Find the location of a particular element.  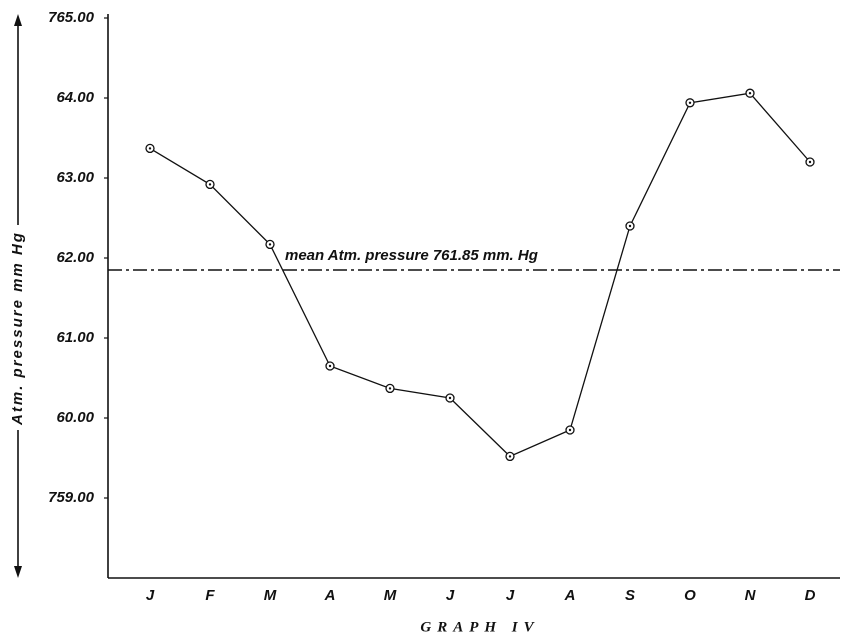

x-tick-label: S is located at coordinates (630, 595).